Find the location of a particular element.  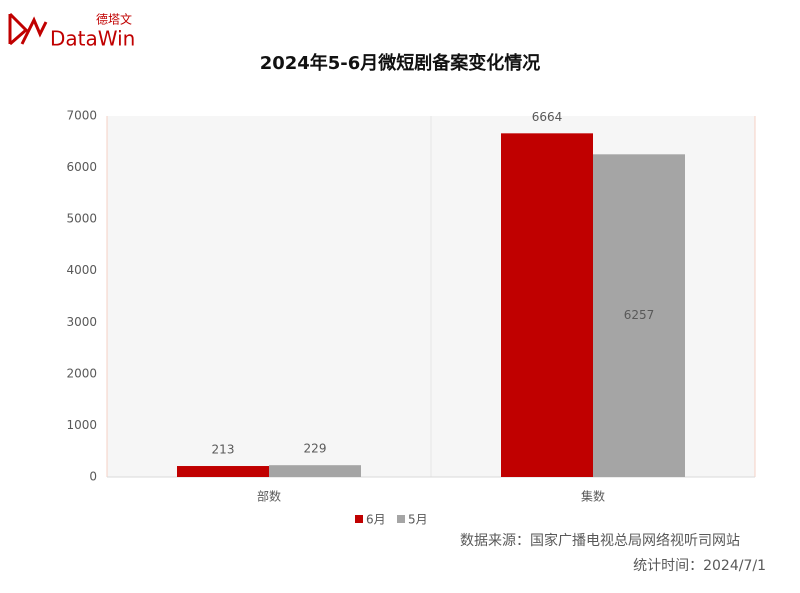

legend-label: 6月 is located at coordinates (376, 520).